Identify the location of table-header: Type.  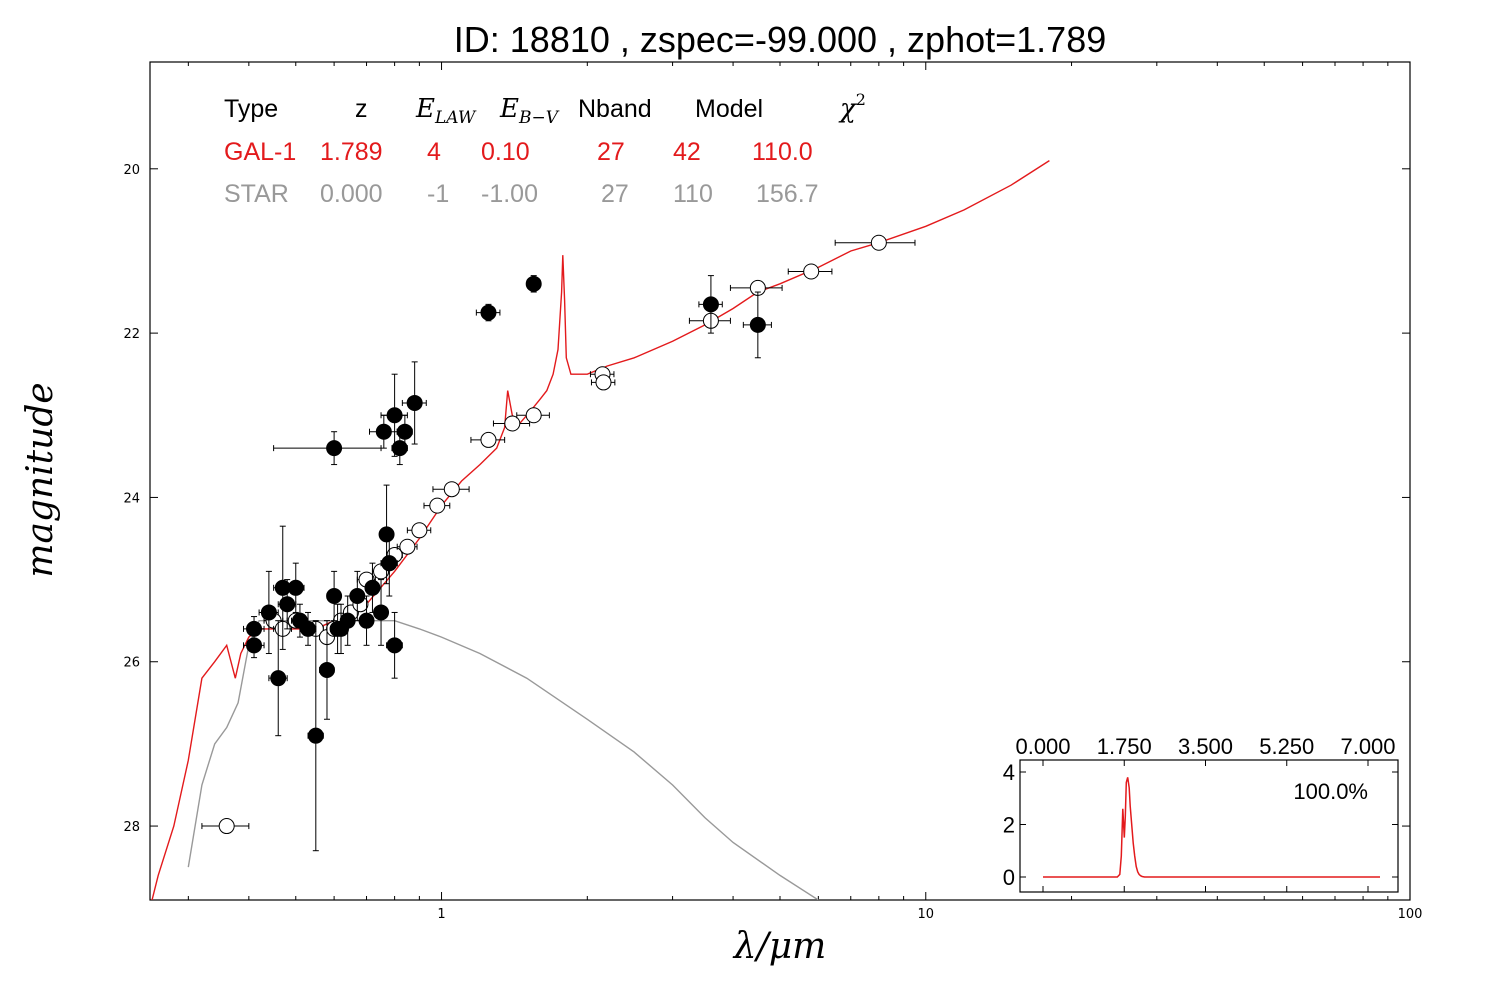
(251, 109).